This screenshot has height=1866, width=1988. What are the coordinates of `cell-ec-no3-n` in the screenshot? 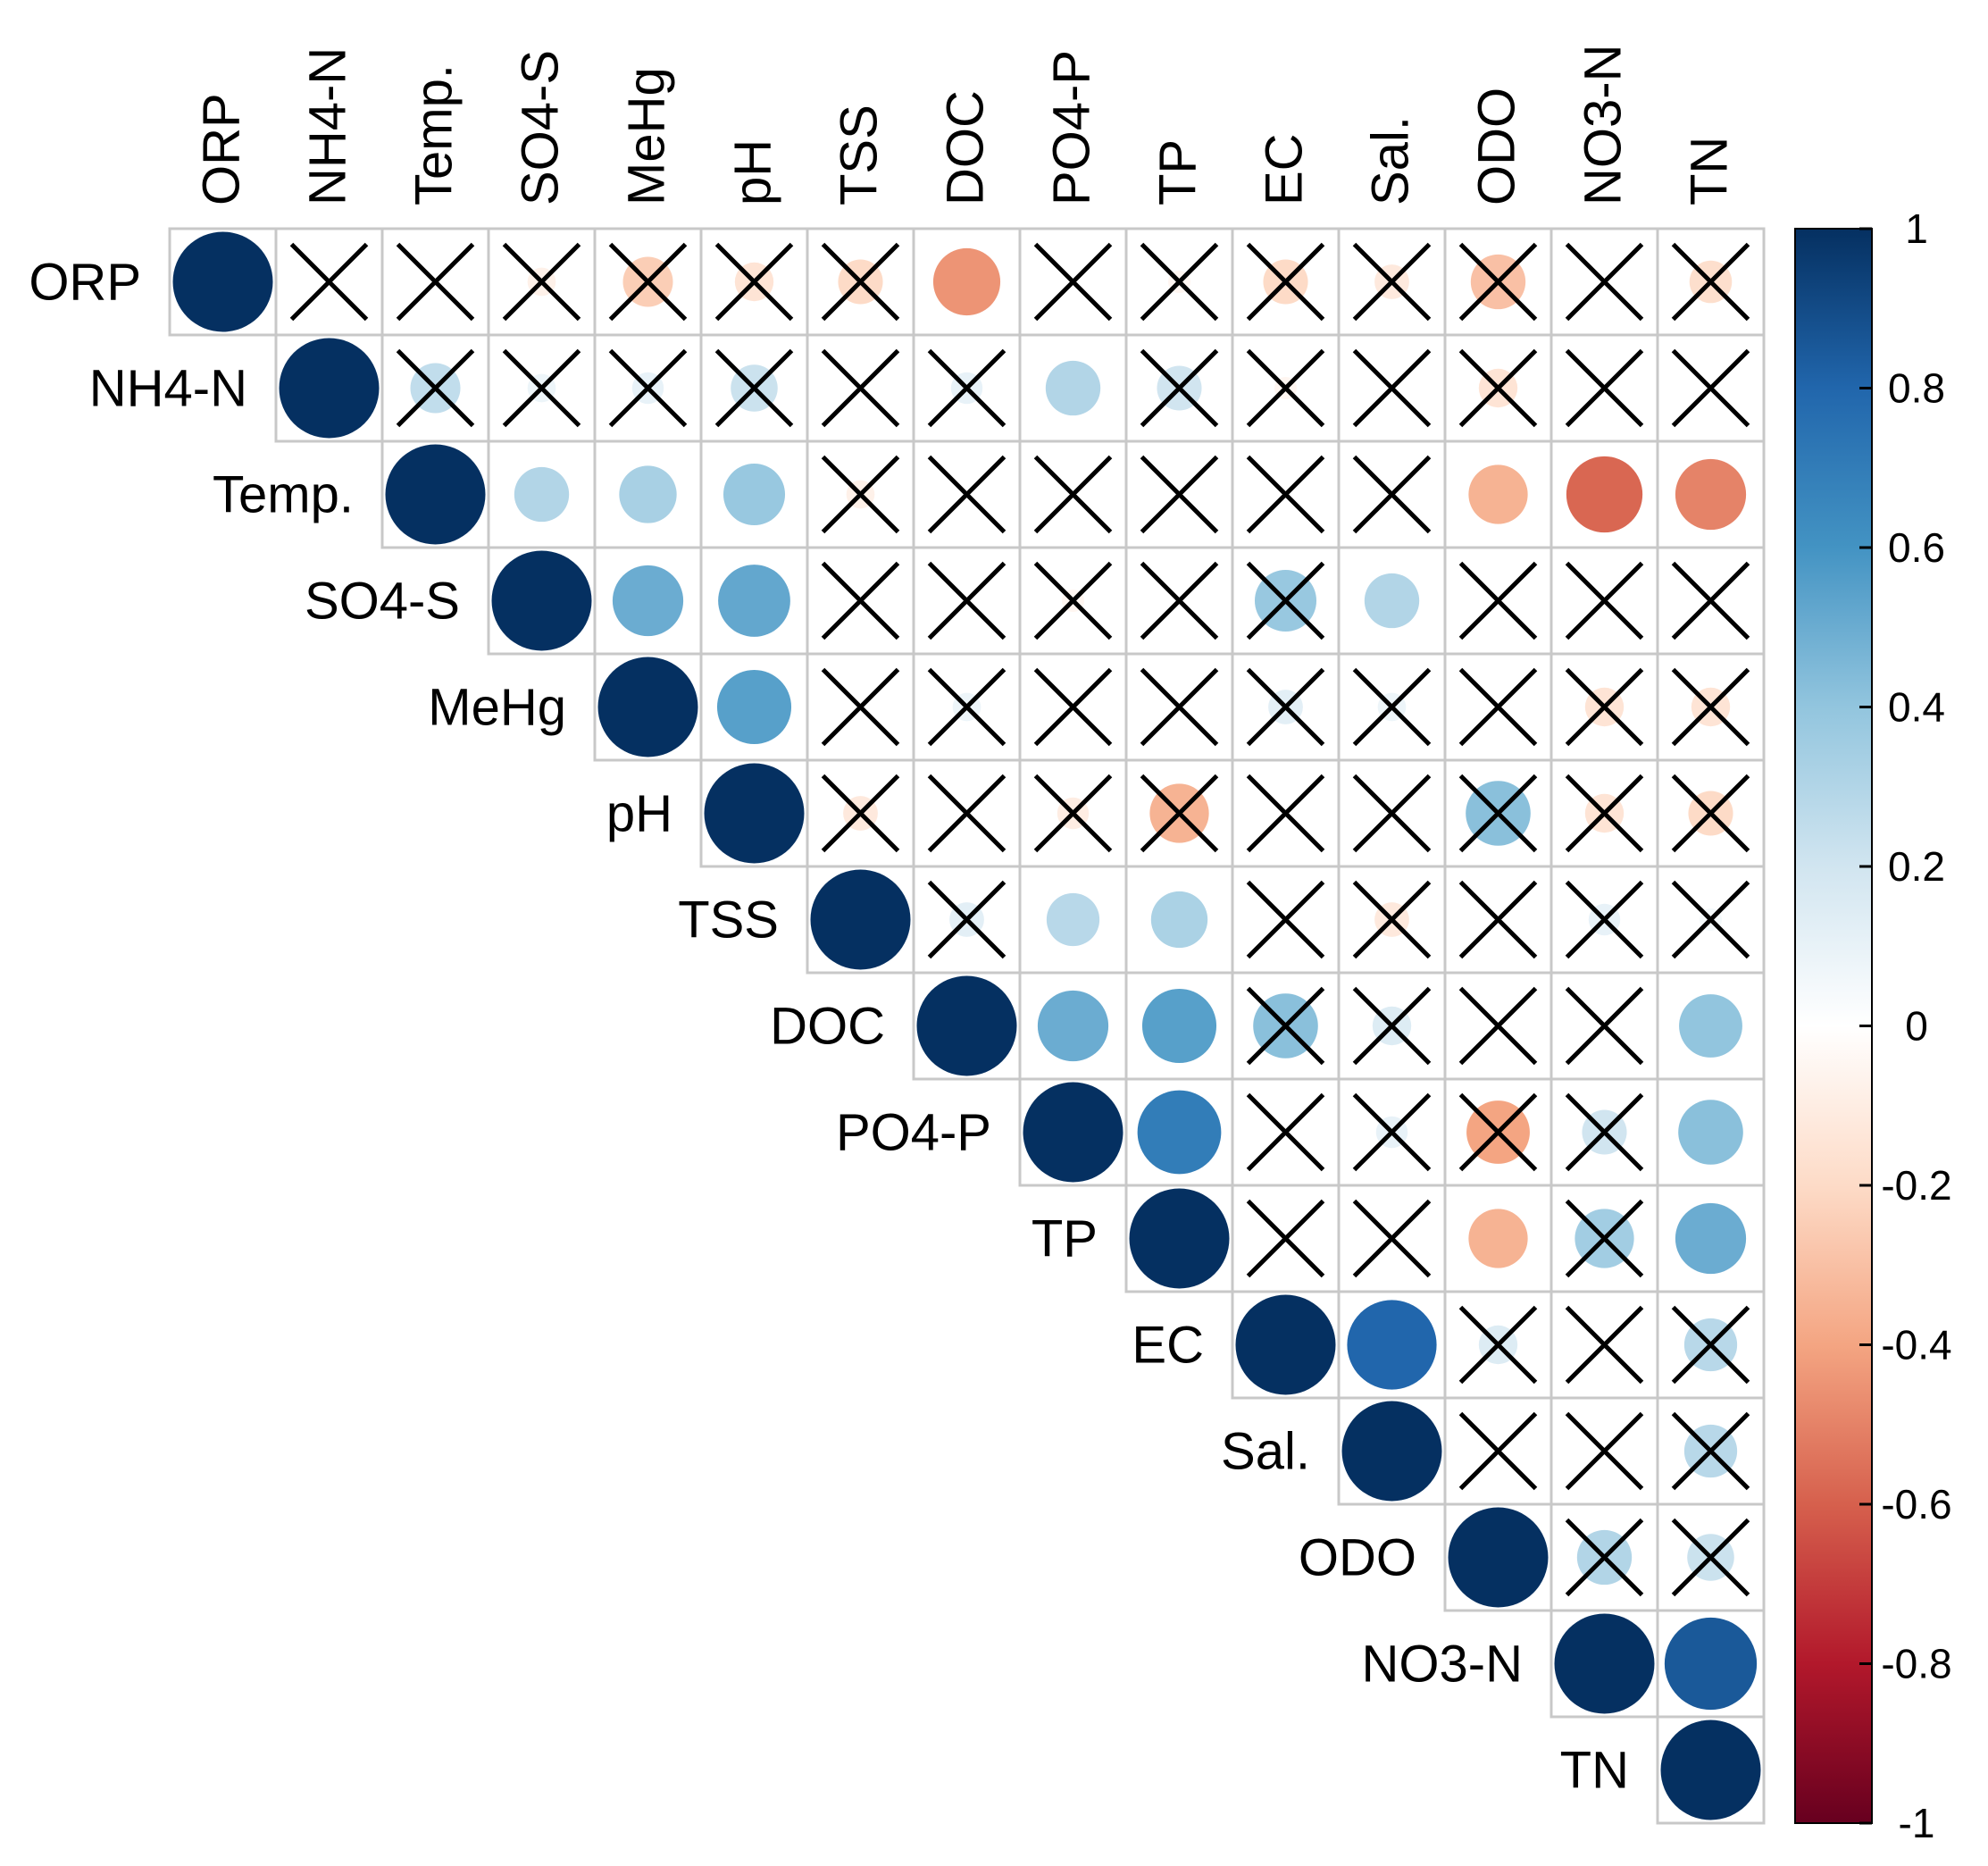 It's located at (1604, 1345).